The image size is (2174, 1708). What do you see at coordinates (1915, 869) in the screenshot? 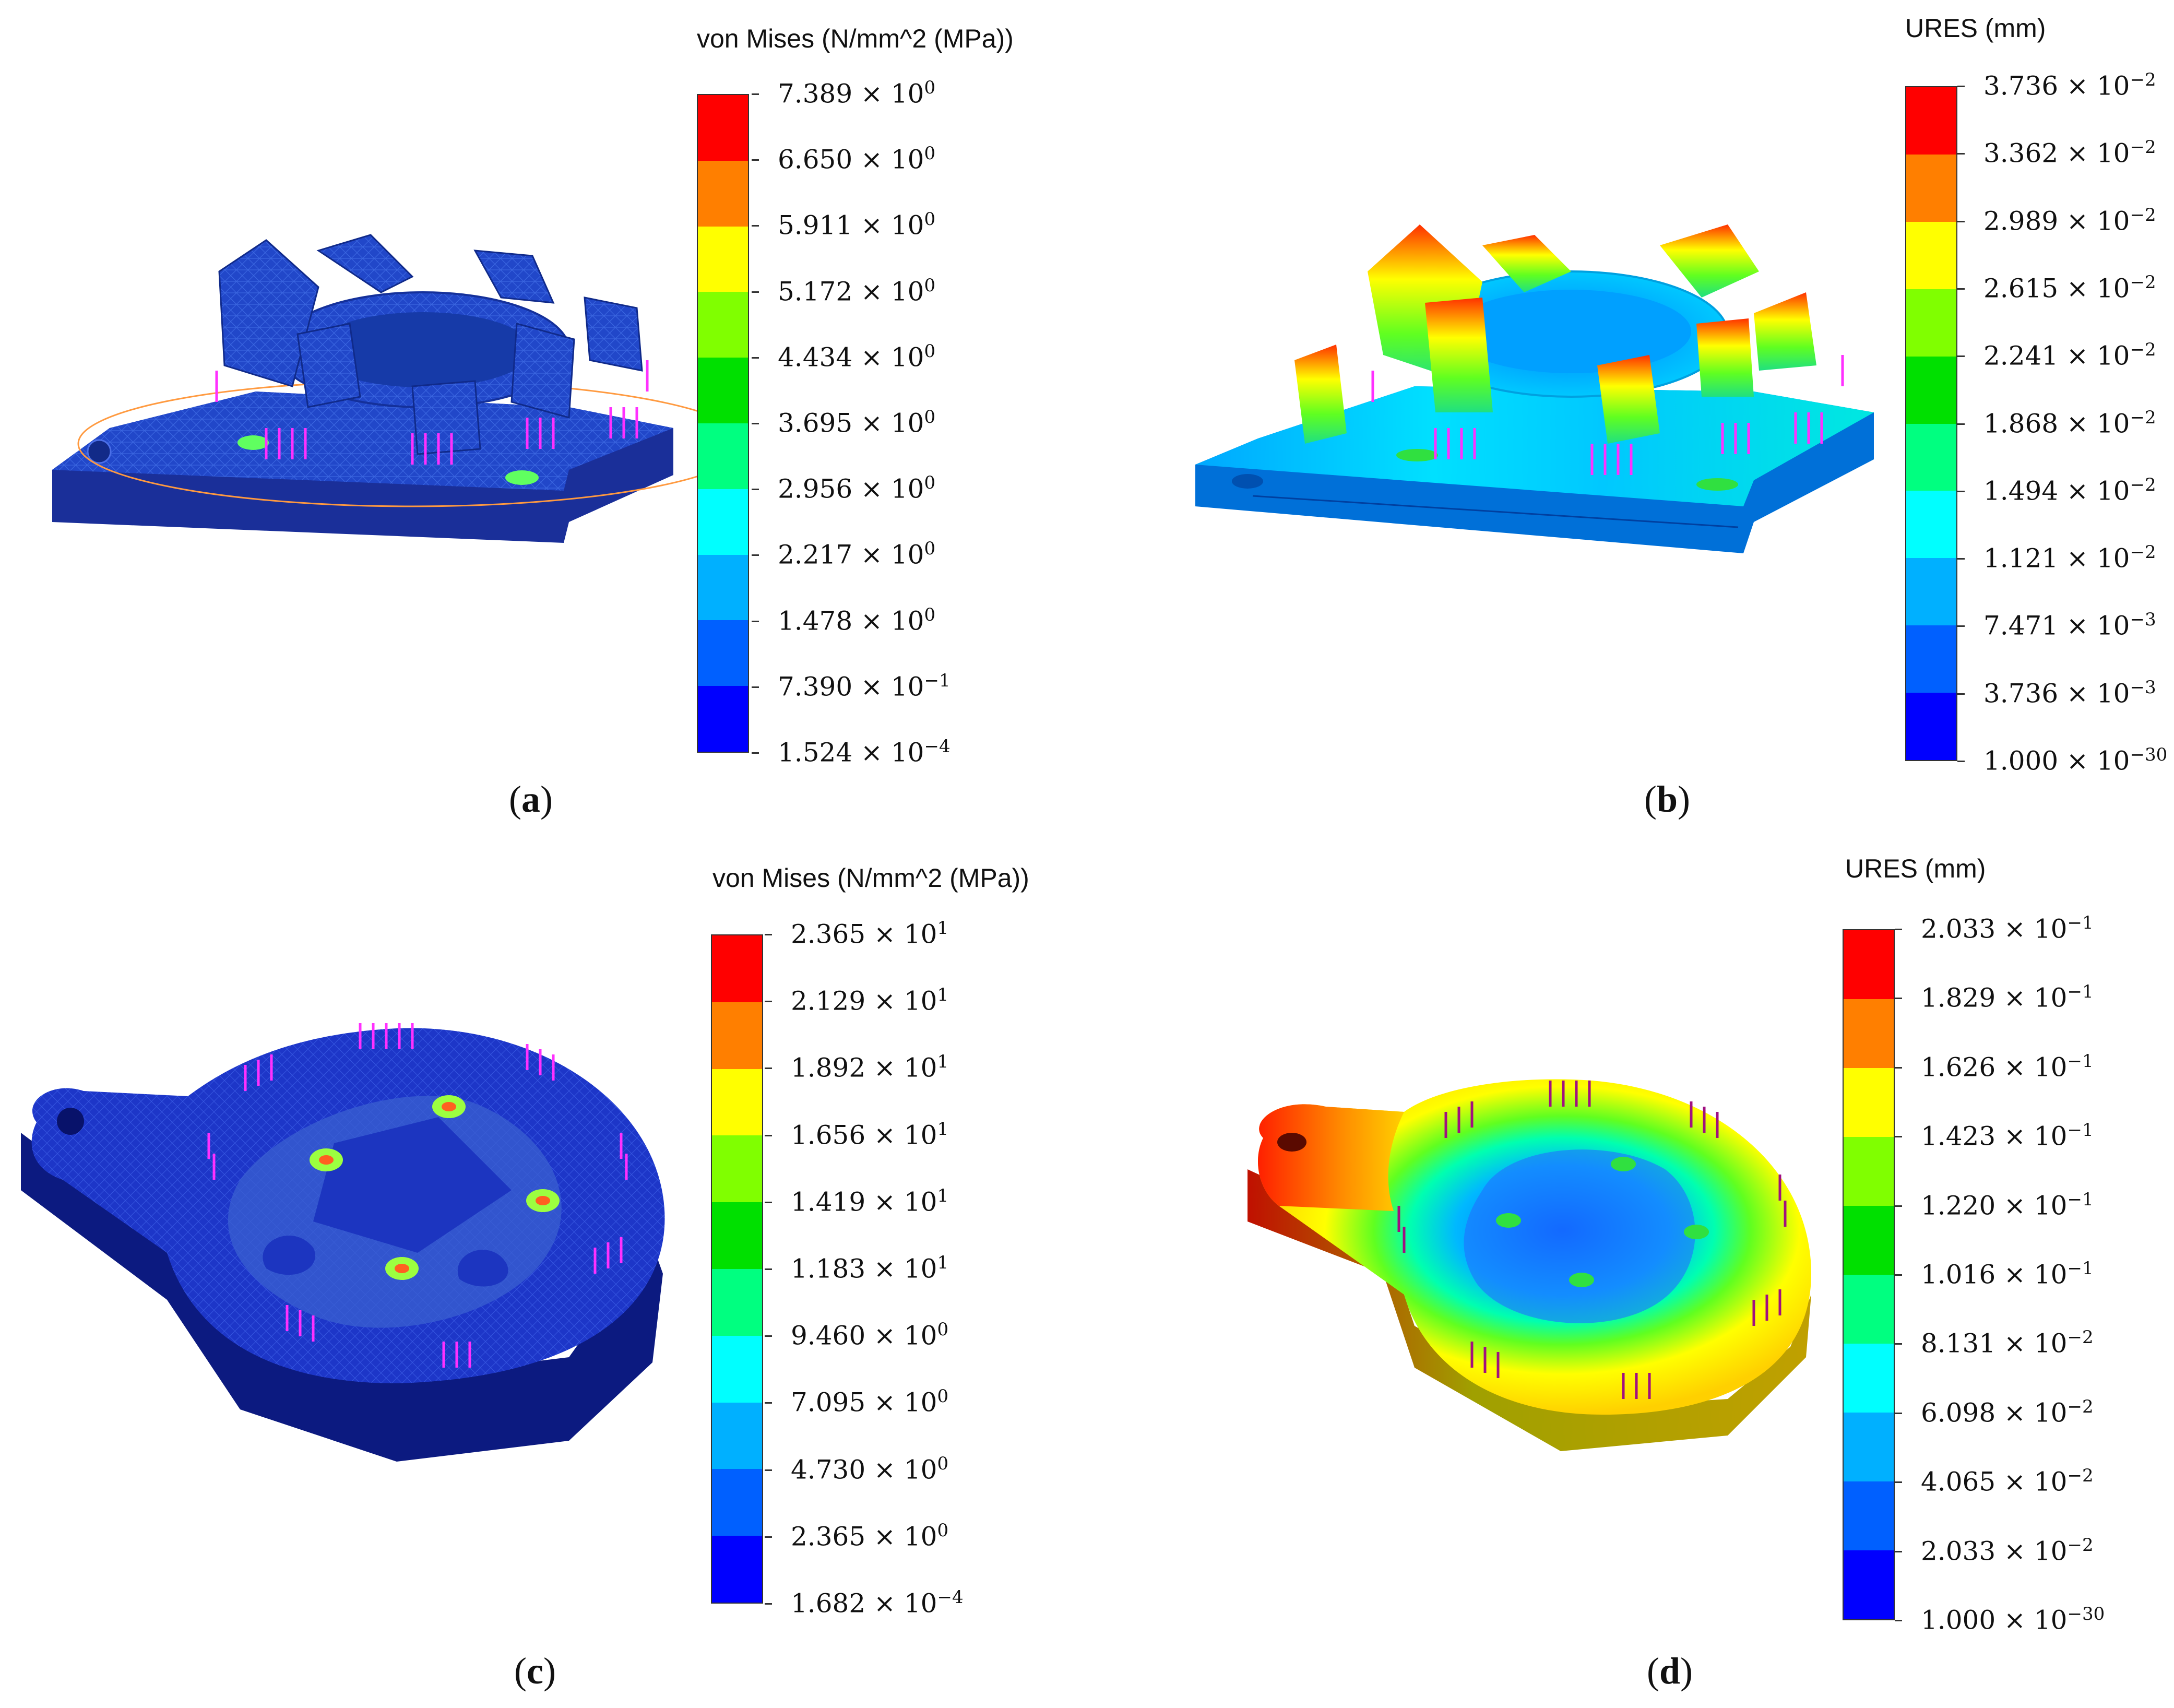
I see `legend-title-d: URES (mm)` at bounding box center [1915, 869].